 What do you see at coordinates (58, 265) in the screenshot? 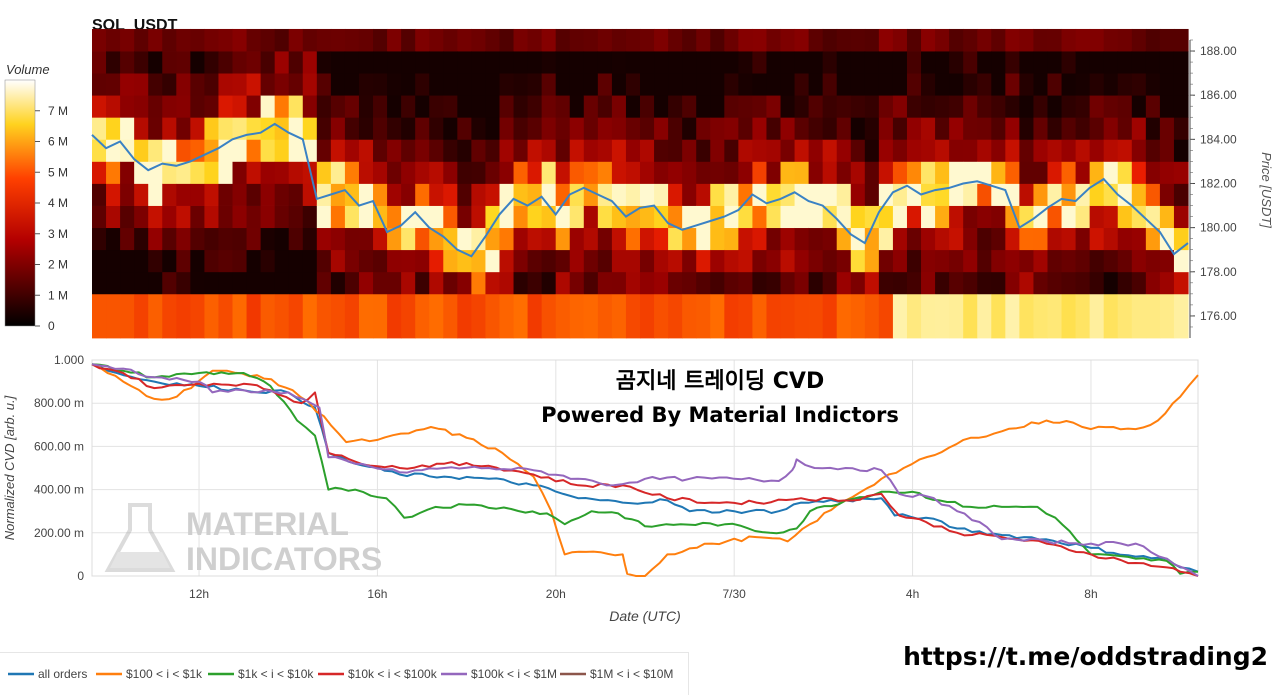
I see `colorbar-tick-label: 2 M` at bounding box center [58, 265].